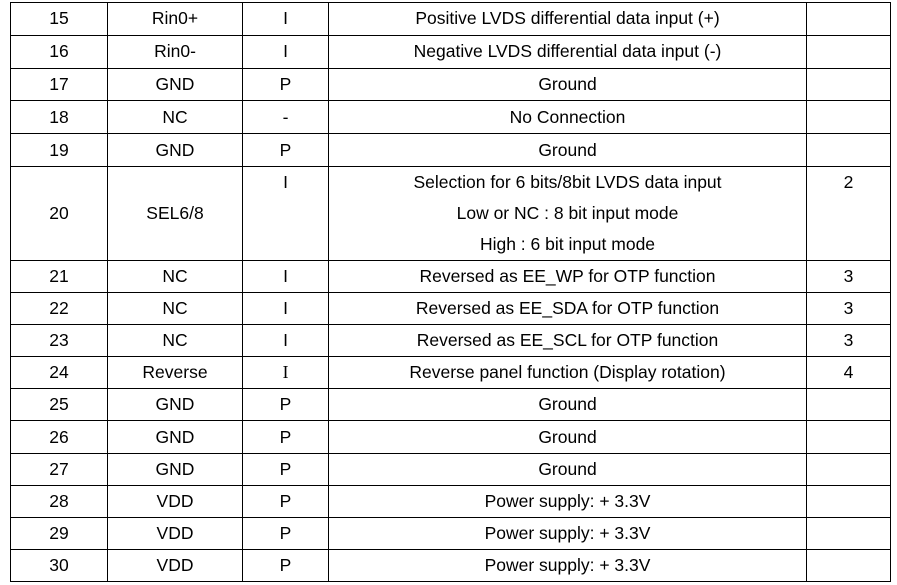  Describe the element at coordinates (59, 150) in the screenshot. I see `pin-cell: 19` at that location.